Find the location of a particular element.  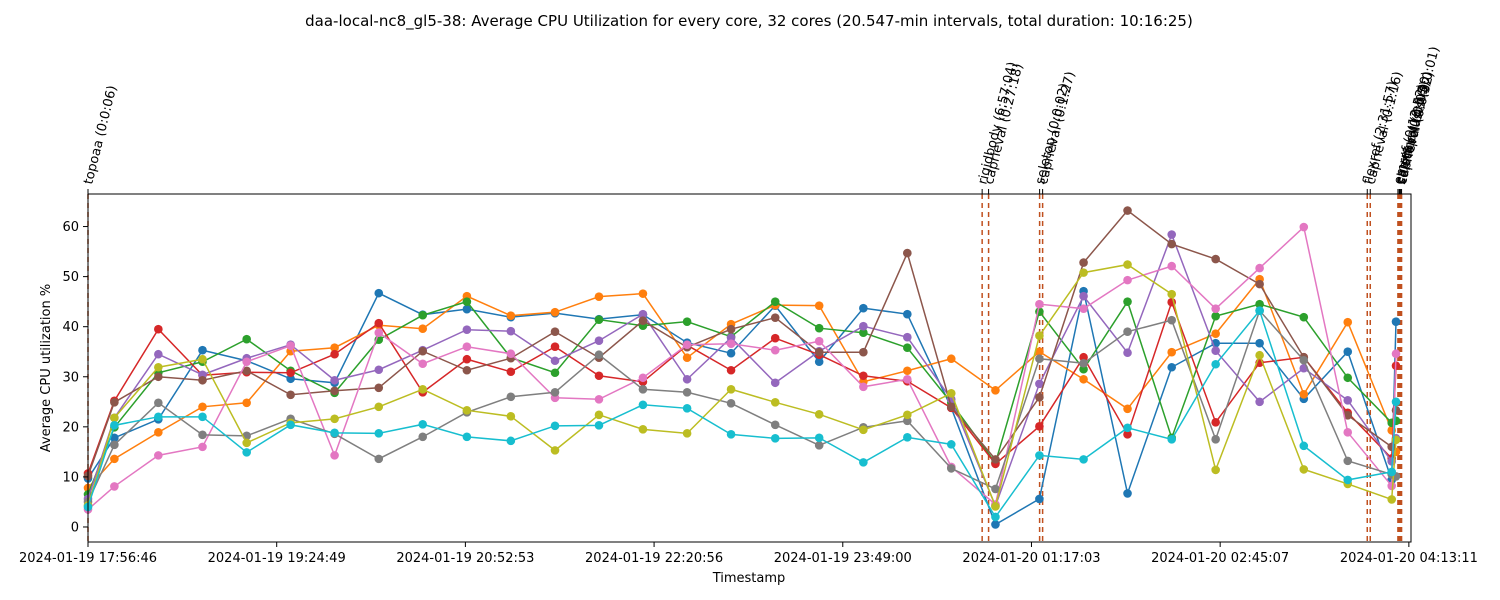

x-tick-label: 2024-01-19 17:56:46 is located at coordinates (88, 558).